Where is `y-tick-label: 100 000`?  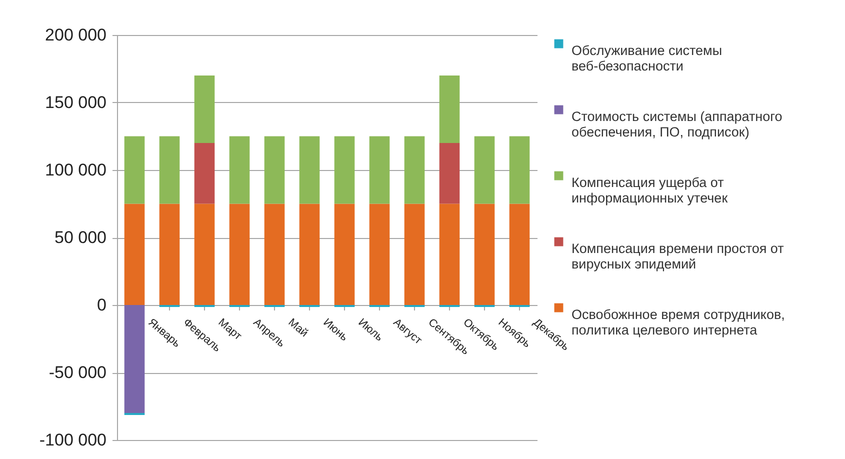
y-tick-label: 100 000 is located at coordinates (75, 170).